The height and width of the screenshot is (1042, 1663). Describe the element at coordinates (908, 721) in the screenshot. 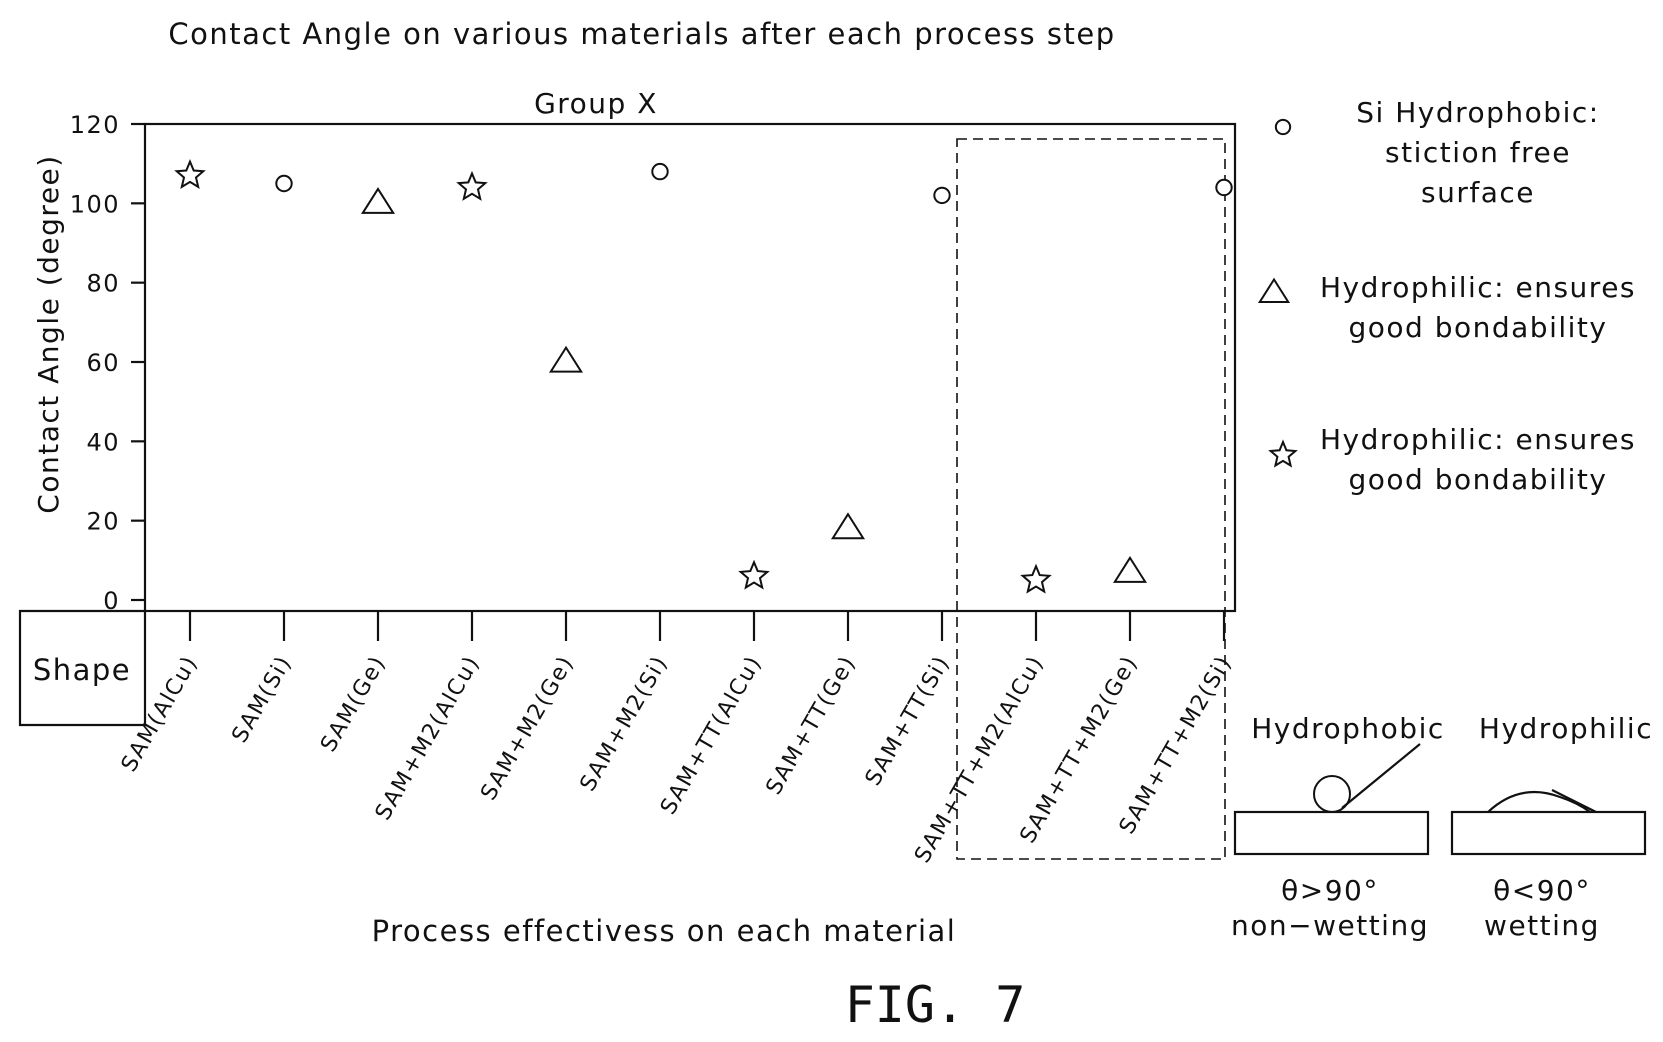

I see `x-tick-label: SAM+TT(Si)` at that location.